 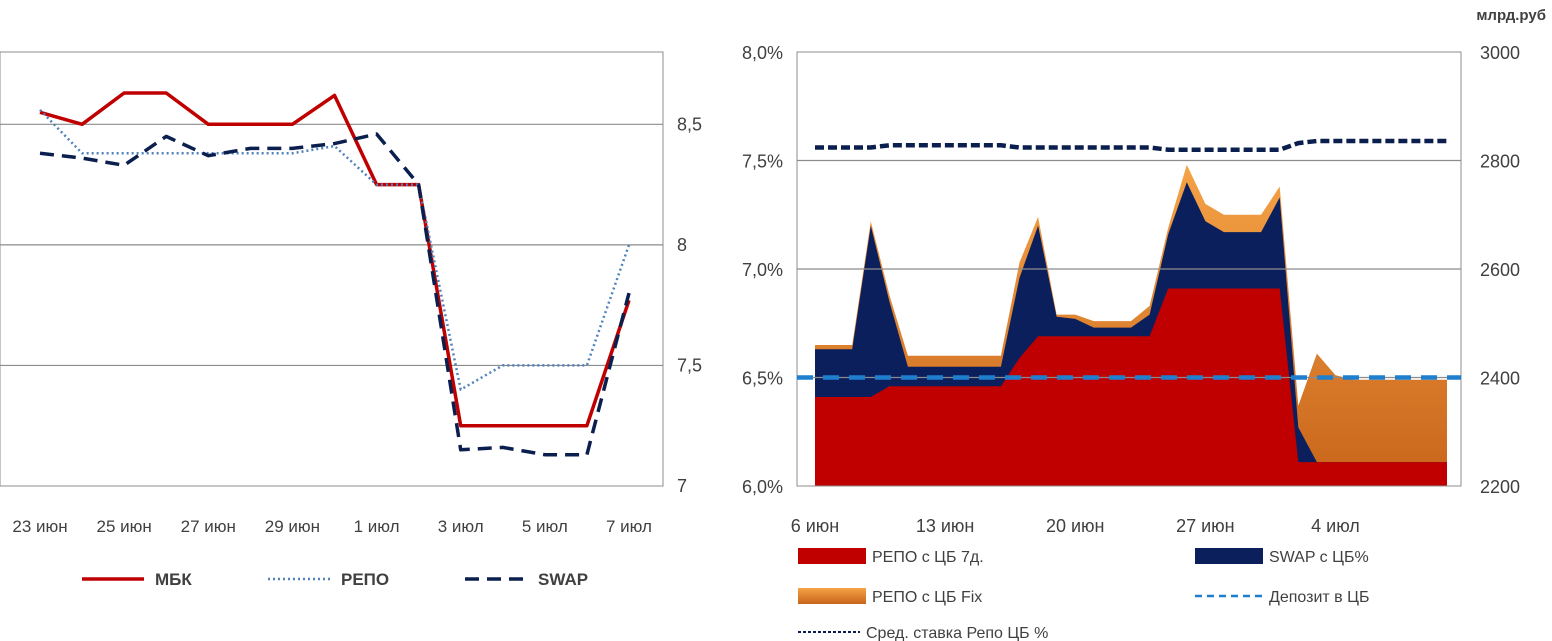 I want to click on right-legend-label: Сред. ставка Репо ЦБ %, so click(x=957, y=633).